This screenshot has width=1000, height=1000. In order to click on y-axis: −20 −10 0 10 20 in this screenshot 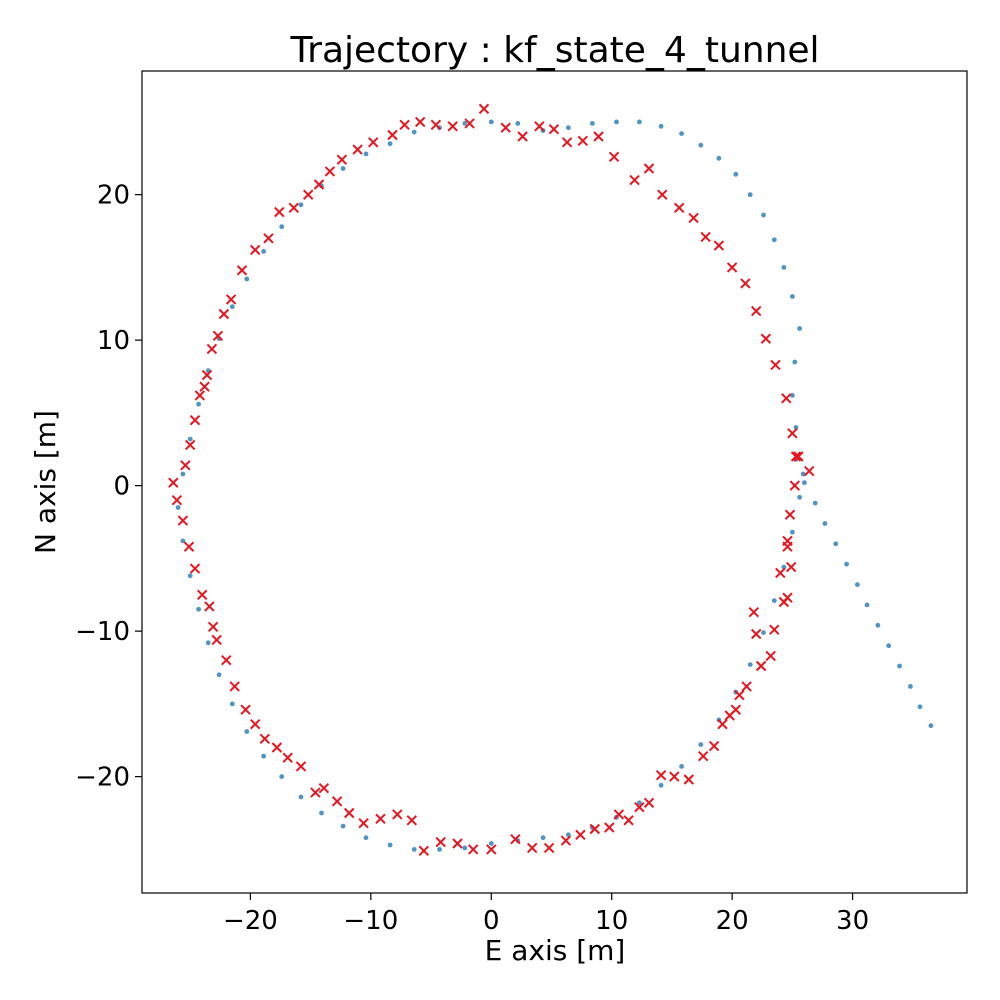, I will do `click(108, 487)`.